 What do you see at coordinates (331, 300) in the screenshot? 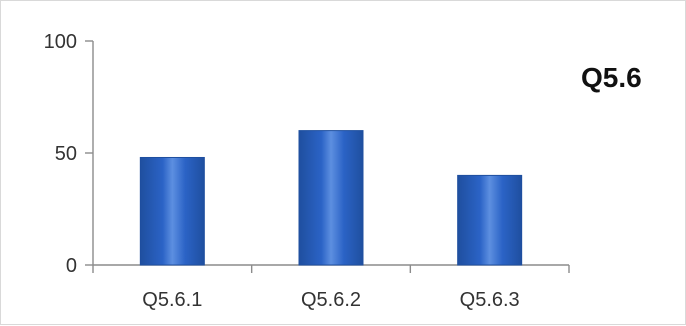
I see `x-tick-label: Q5.6.2` at bounding box center [331, 300].